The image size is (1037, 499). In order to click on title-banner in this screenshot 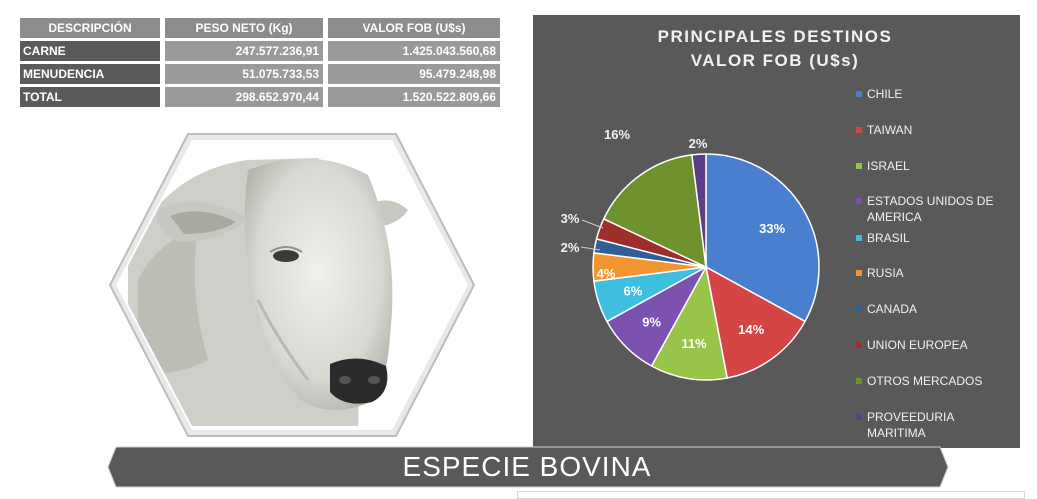, I will do `click(528, 467)`.